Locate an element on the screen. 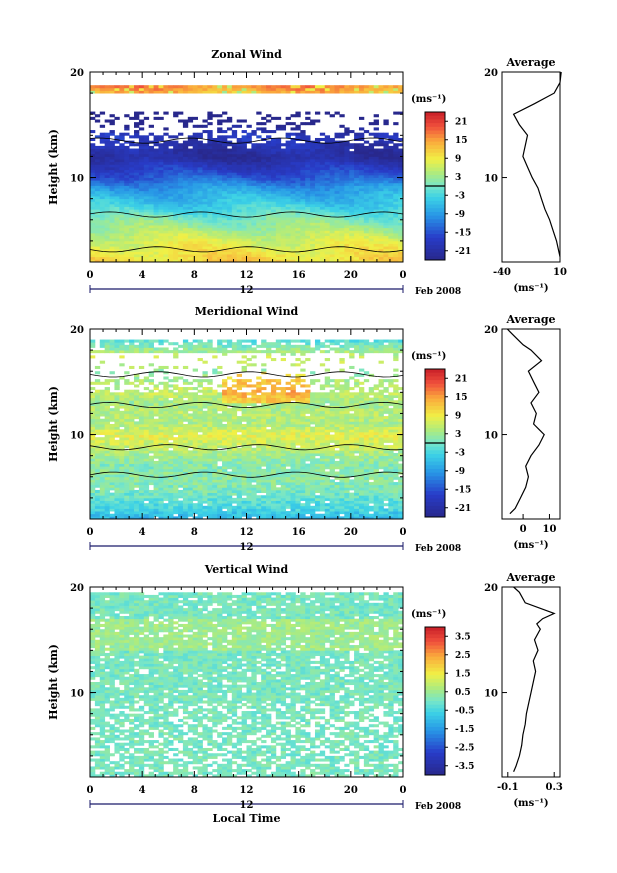  colorbar-tick-label: -21 is located at coordinates (463, 252).